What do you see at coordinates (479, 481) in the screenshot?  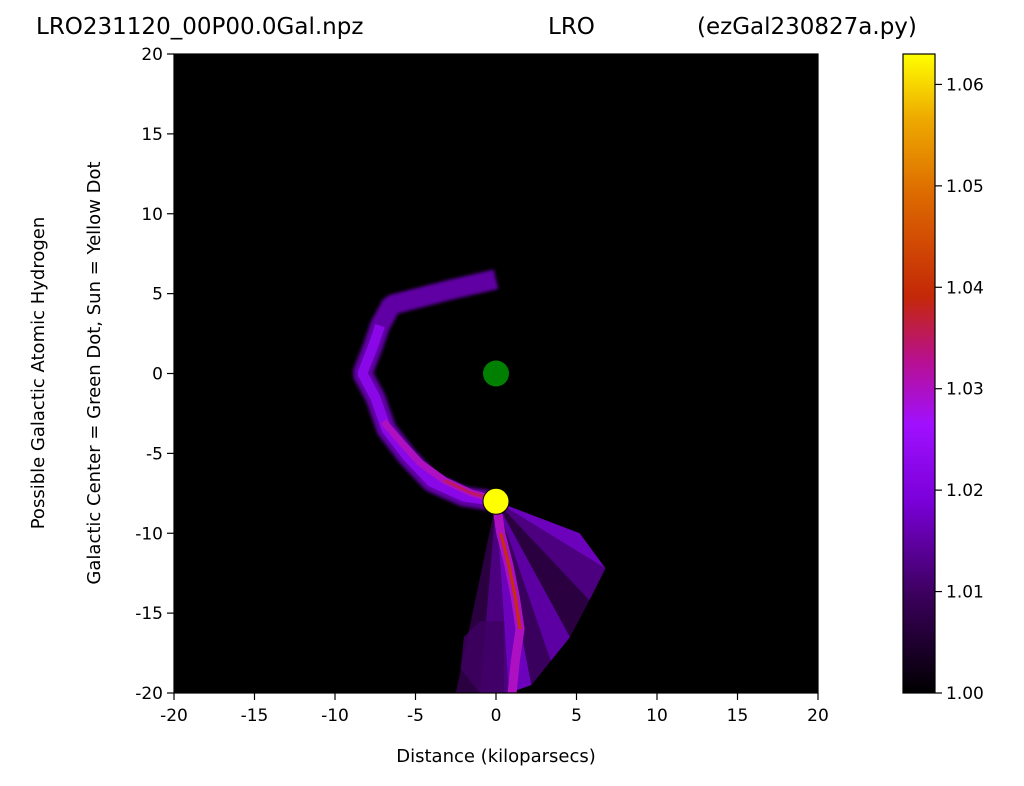 I see `hydrogen-features` at bounding box center [479, 481].